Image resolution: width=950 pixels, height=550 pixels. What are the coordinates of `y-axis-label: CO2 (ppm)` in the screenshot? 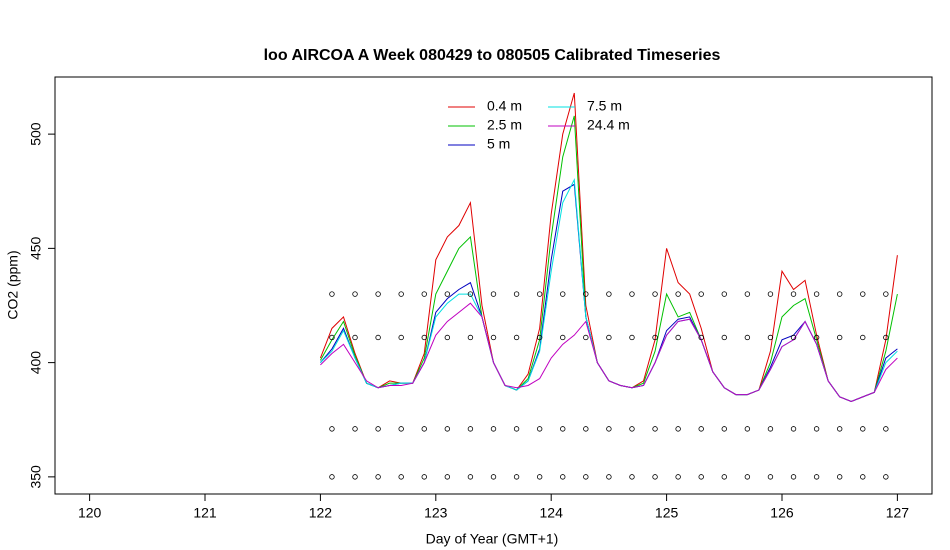 It's located at (13, 284).